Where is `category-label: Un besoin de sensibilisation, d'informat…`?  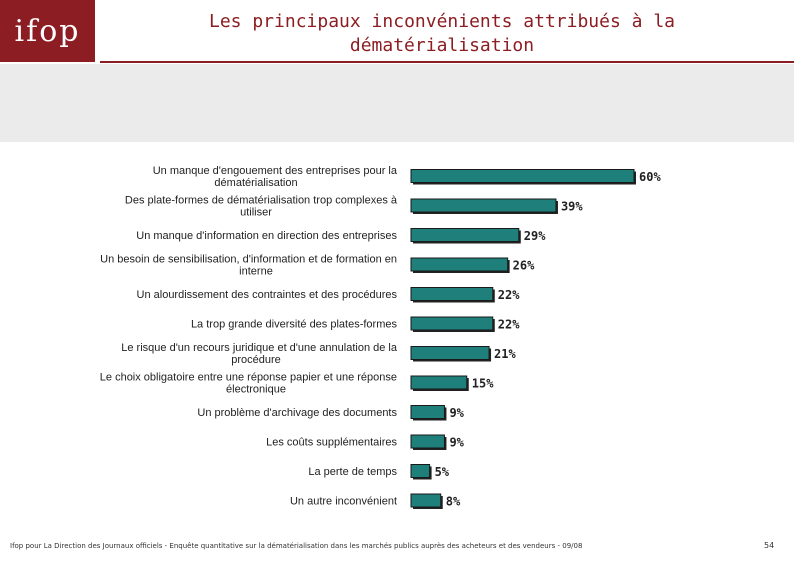 category-label: Un besoin de sensibilisation, d'informat… is located at coordinates (248, 260).